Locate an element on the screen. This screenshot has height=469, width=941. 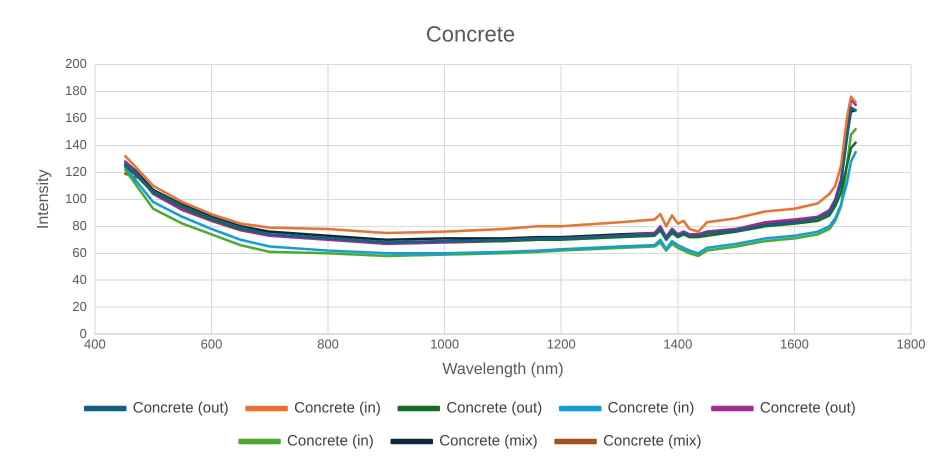
y-tick-label: 20 is located at coordinates (79, 306).